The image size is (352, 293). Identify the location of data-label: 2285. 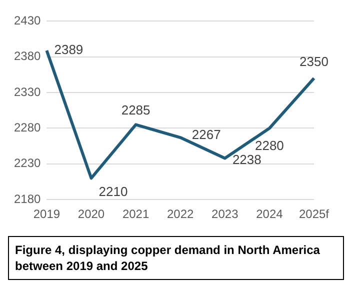
(135, 110).